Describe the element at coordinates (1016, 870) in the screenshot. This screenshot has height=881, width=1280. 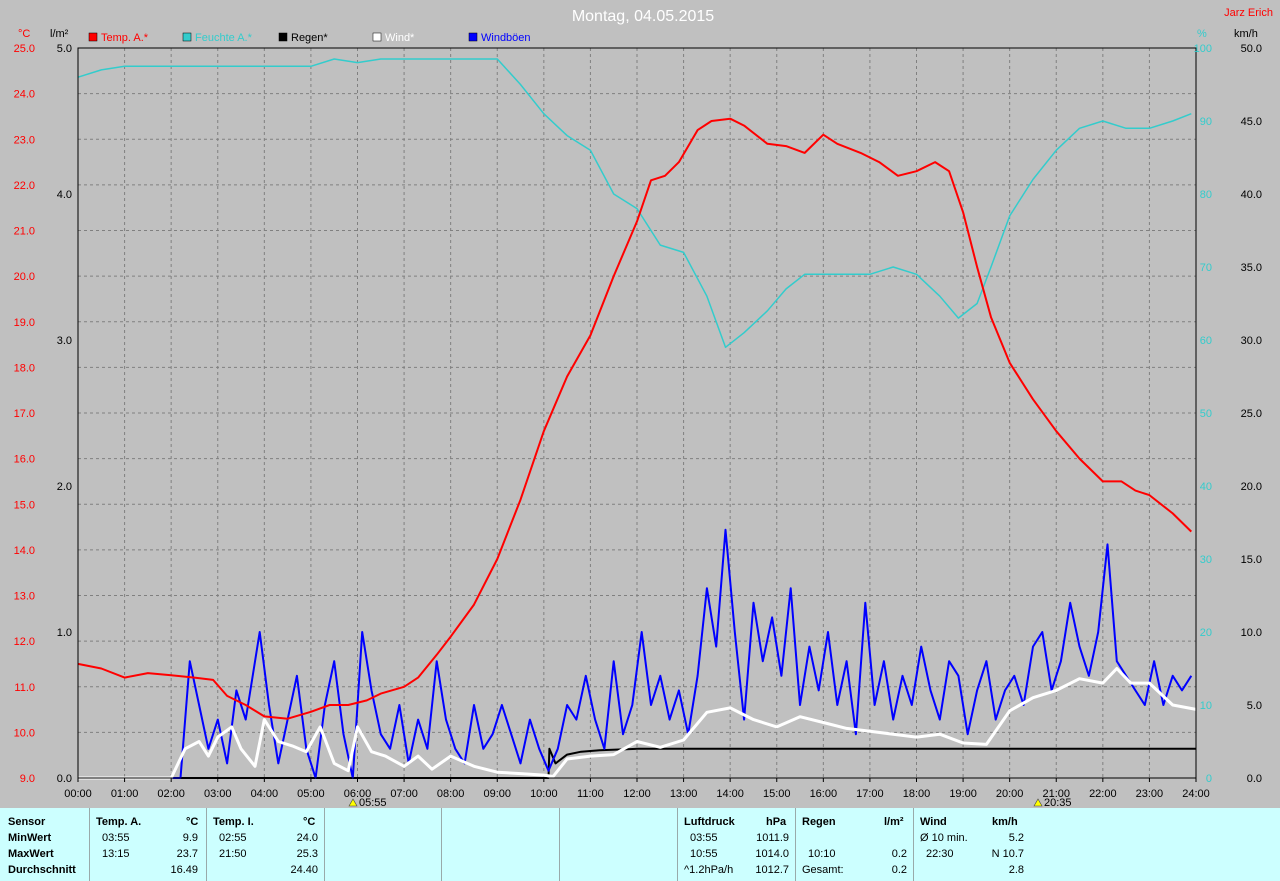
I see `stats-wind-avg-value: 2.8` at that location.